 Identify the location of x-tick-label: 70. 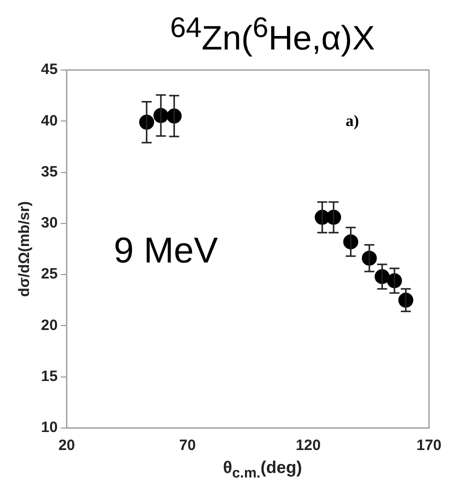
(187, 445).